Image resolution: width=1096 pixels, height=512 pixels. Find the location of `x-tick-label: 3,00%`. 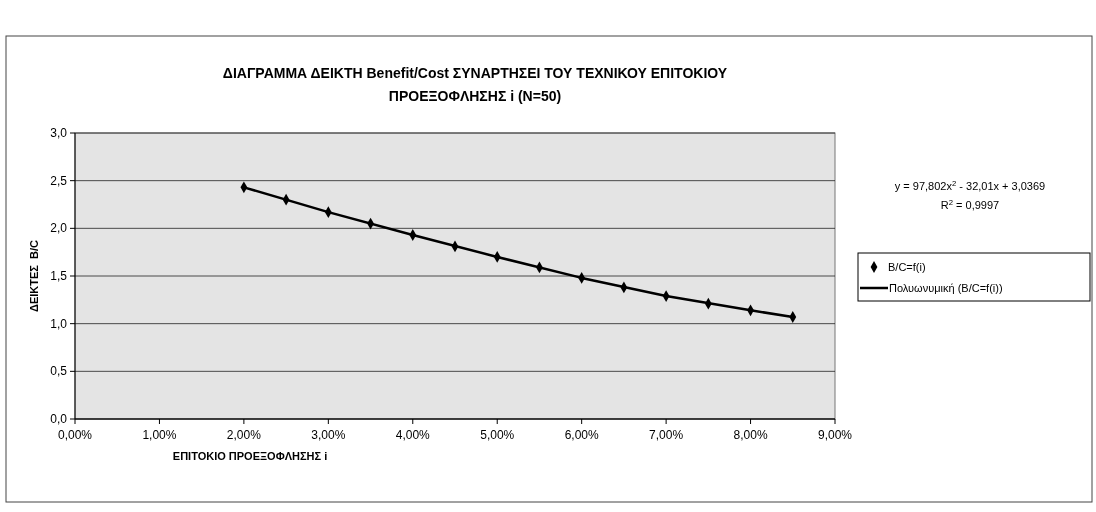

x-tick-label: 3,00% is located at coordinates (328, 435).